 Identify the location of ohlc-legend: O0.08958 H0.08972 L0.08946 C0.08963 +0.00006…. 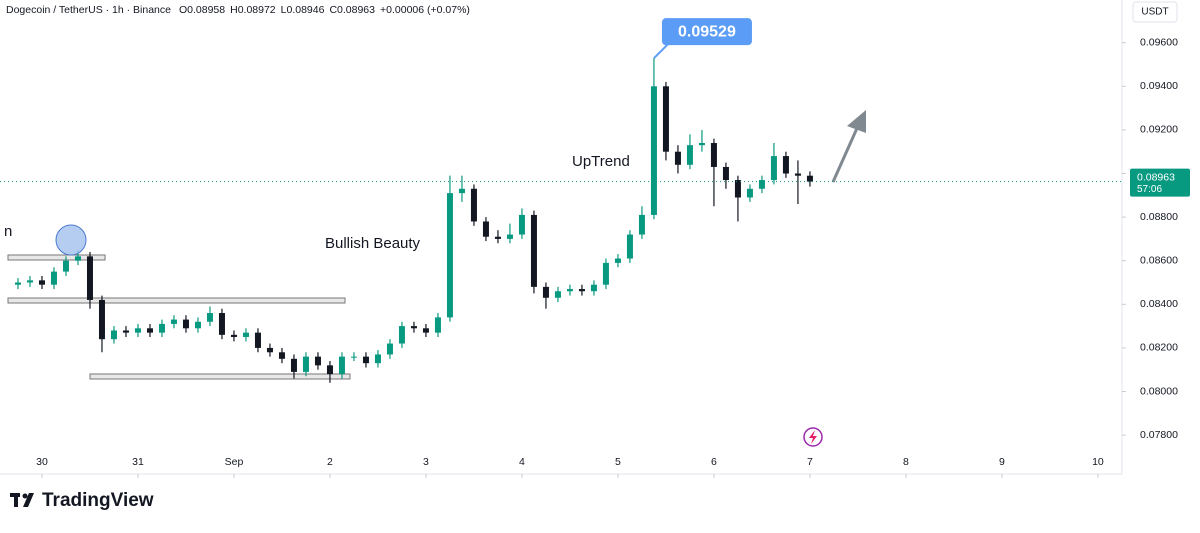
(324, 10).